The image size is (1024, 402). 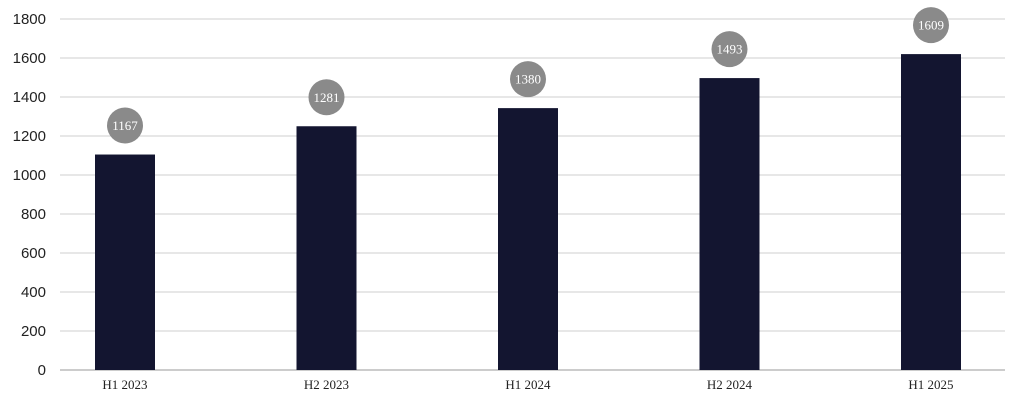 What do you see at coordinates (33, 253) in the screenshot?
I see `y-tick-label: 600` at bounding box center [33, 253].